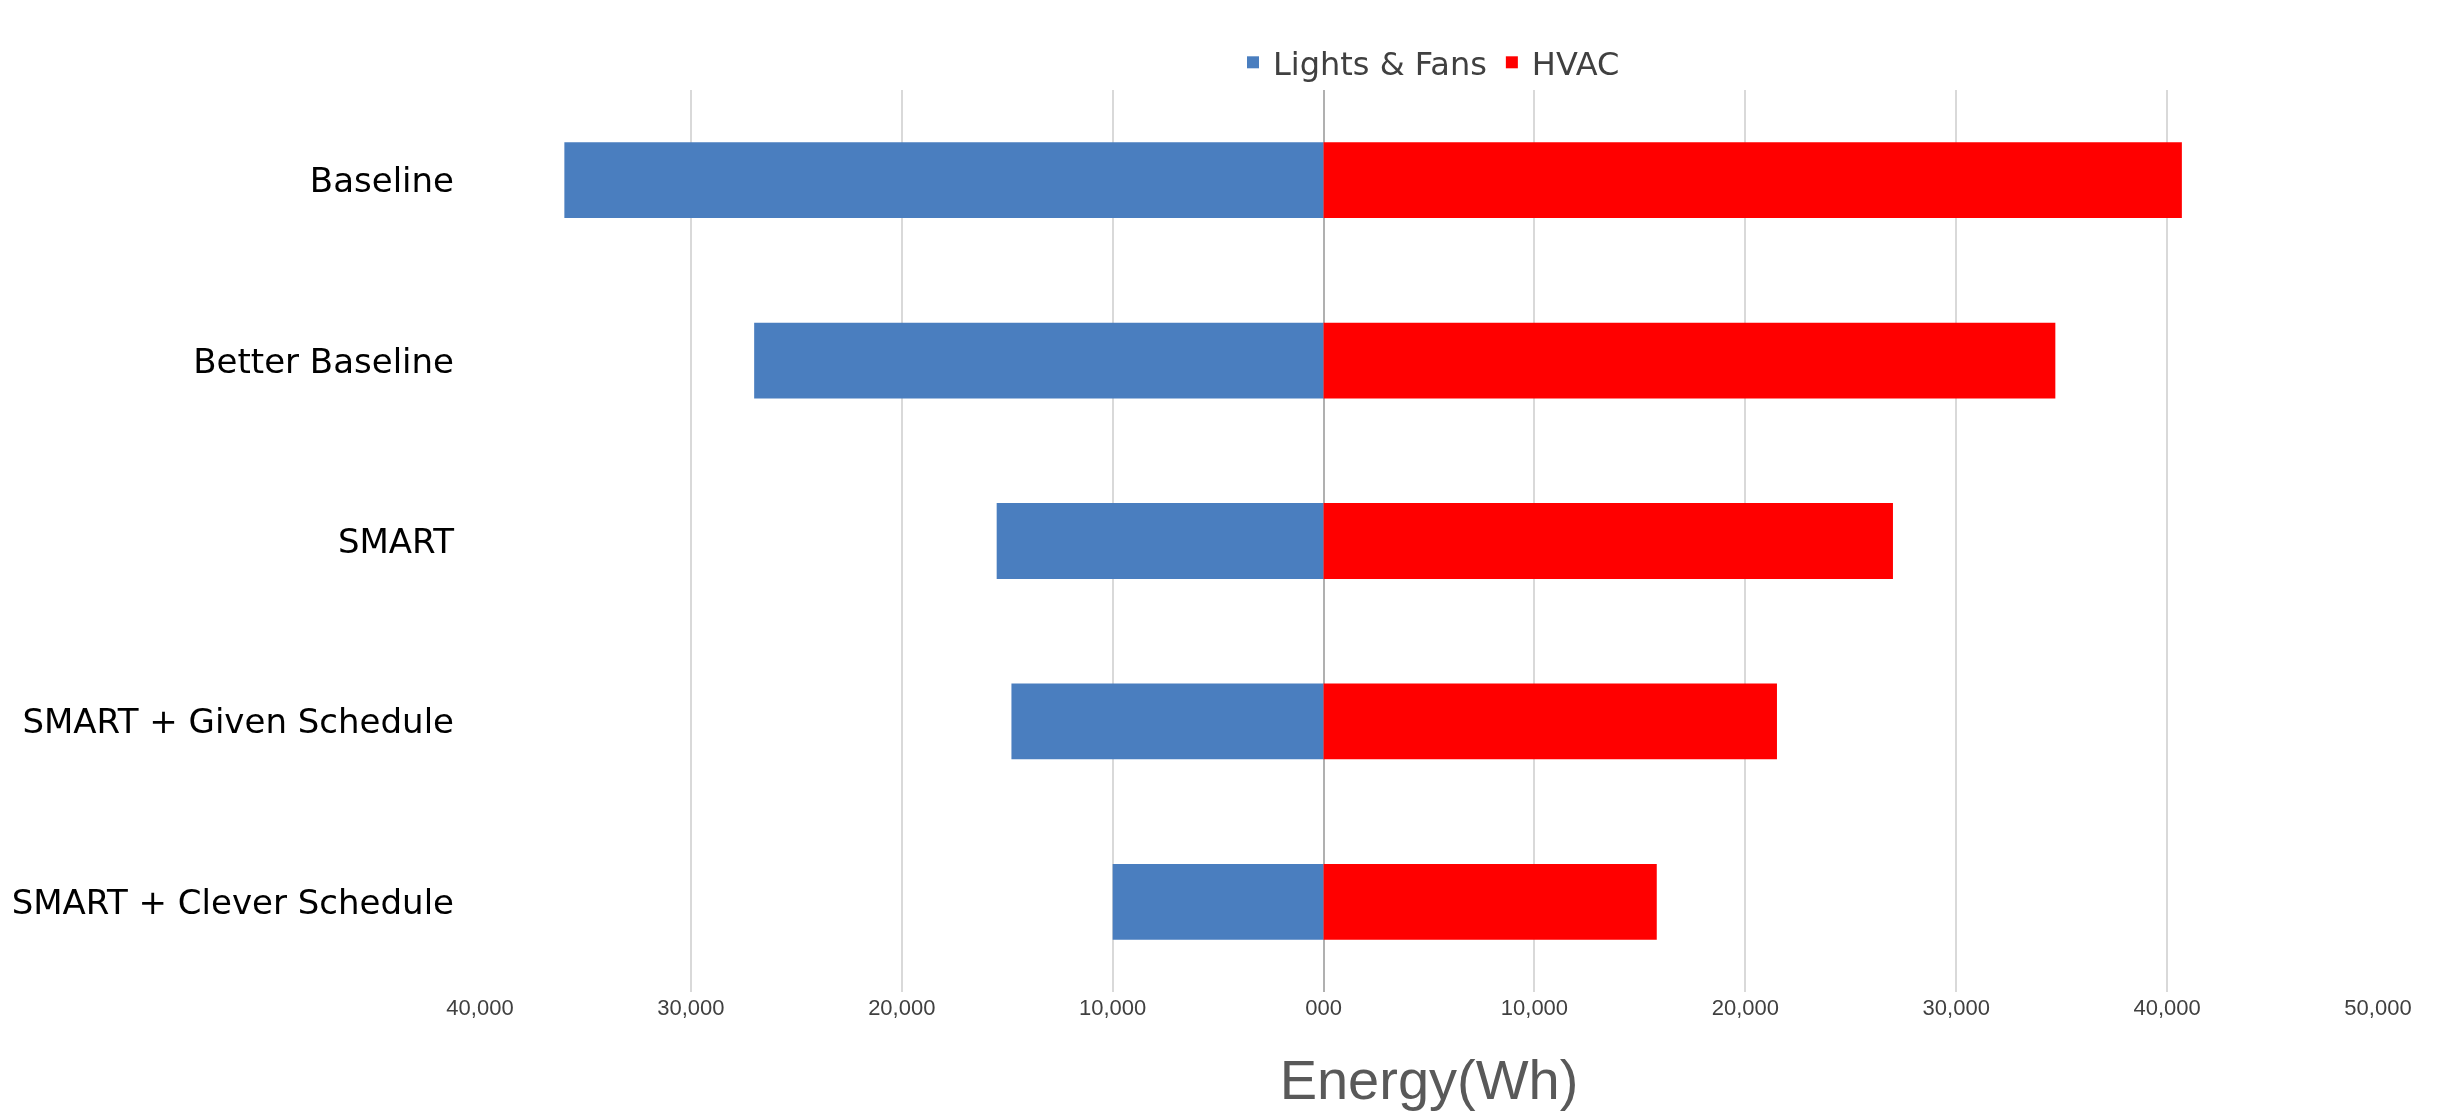  What do you see at coordinates (2378, 1007) in the screenshot?
I see `x-tick-label: 50,000` at bounding box center [2378, 1007].